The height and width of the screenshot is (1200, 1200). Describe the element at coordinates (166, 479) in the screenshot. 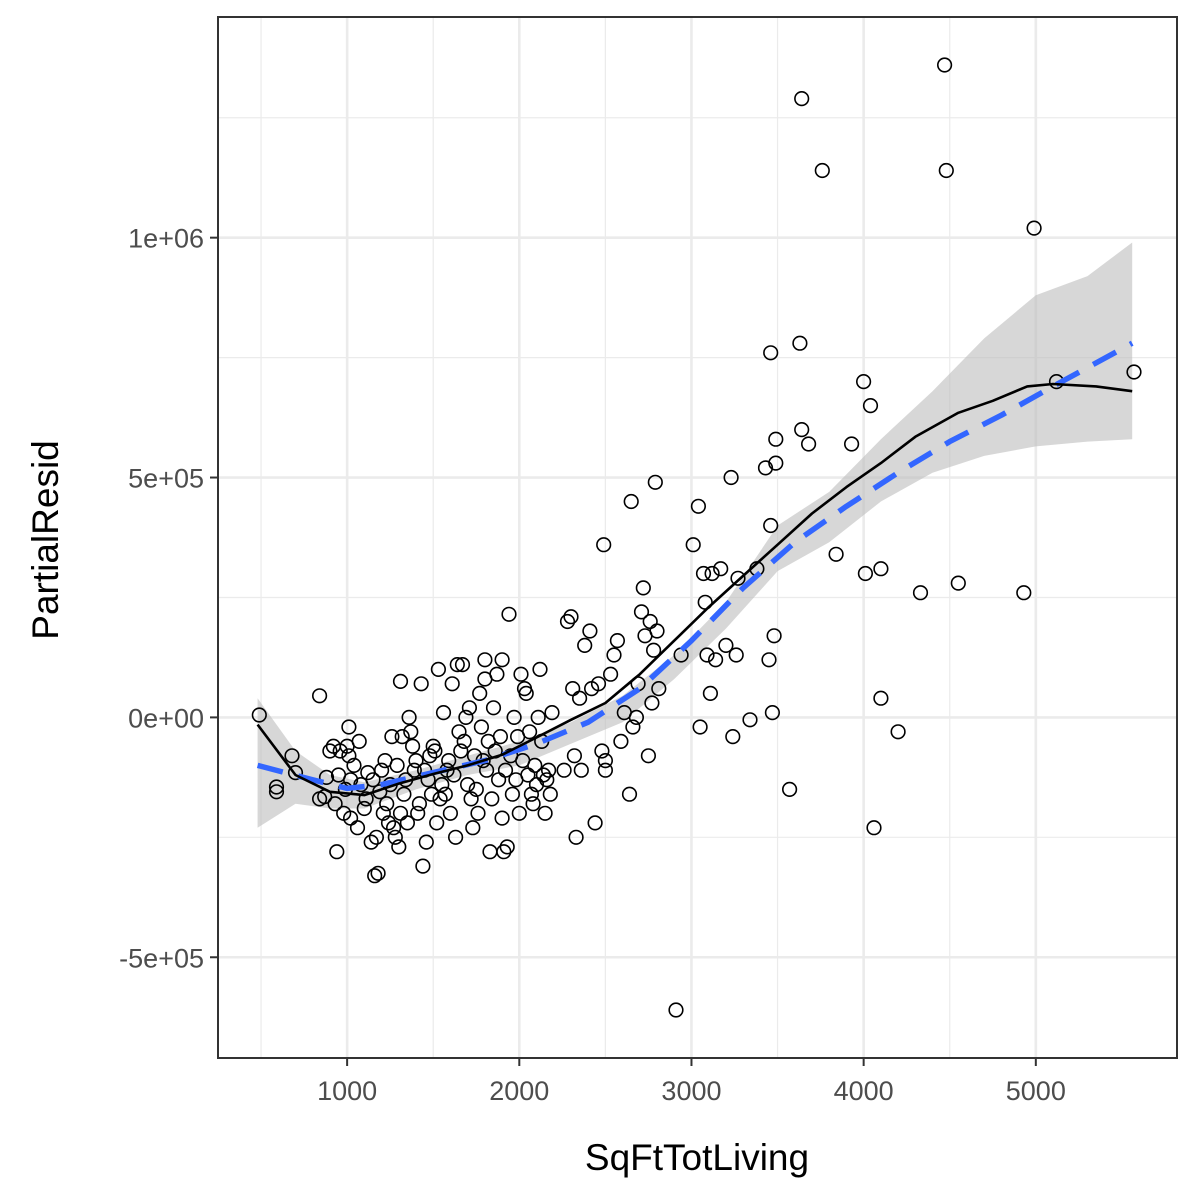

I see `y-tick-label: 5e+05` at that location.